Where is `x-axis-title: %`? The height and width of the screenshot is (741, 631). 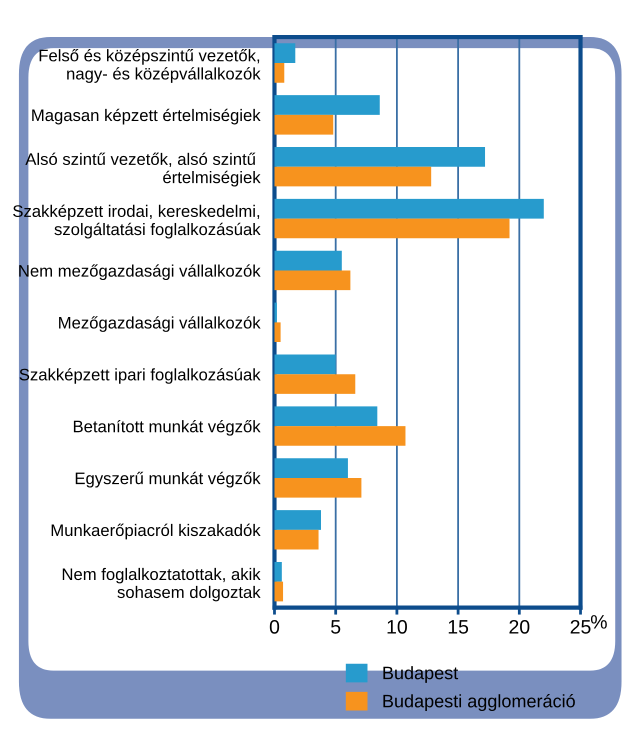
x-axis-title: % is located at coordinates (598, 622).